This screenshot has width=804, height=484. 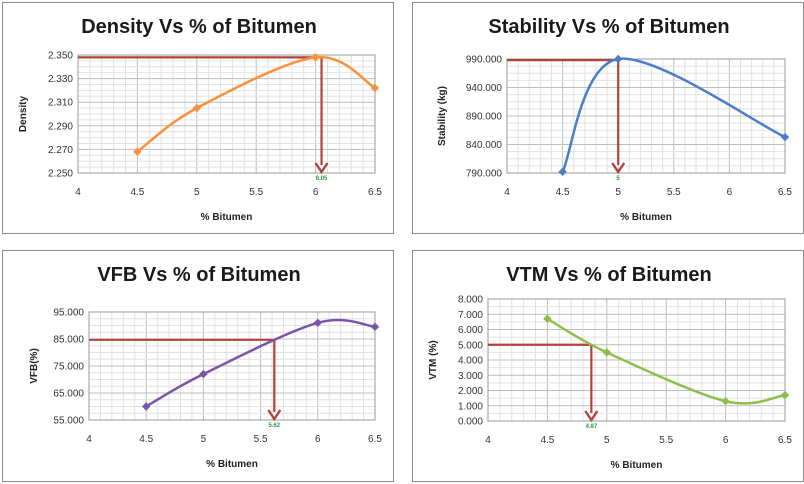 I want to click on density-y-tick-label: 2.250, so click(x=60, y=174).